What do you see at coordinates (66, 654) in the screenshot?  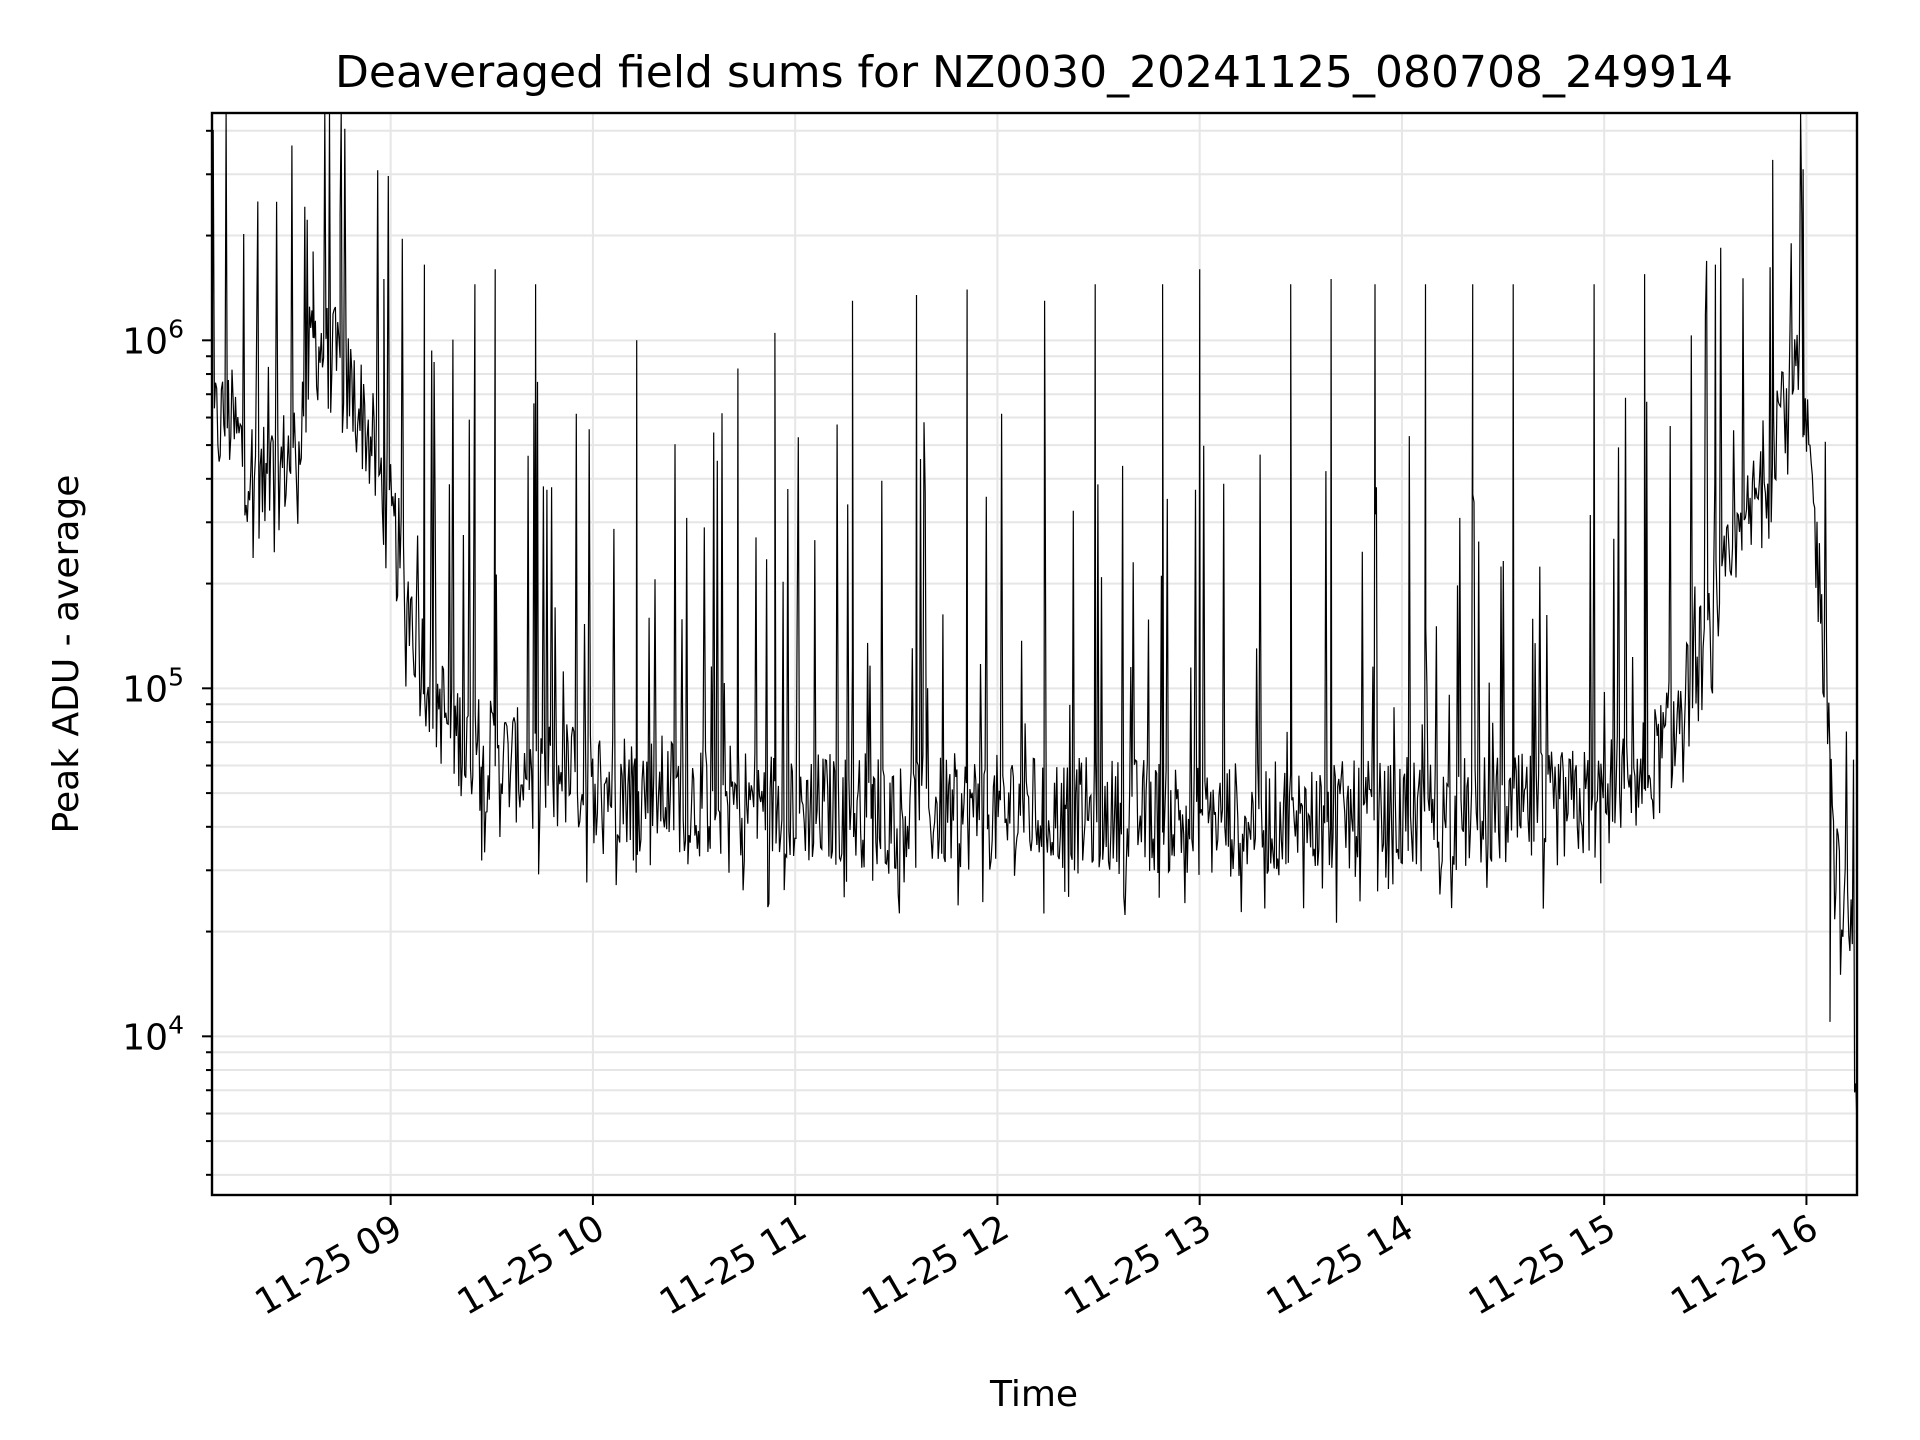 I see `y-axis-label: Peak ADU - average` at bounding box center [66, 654].